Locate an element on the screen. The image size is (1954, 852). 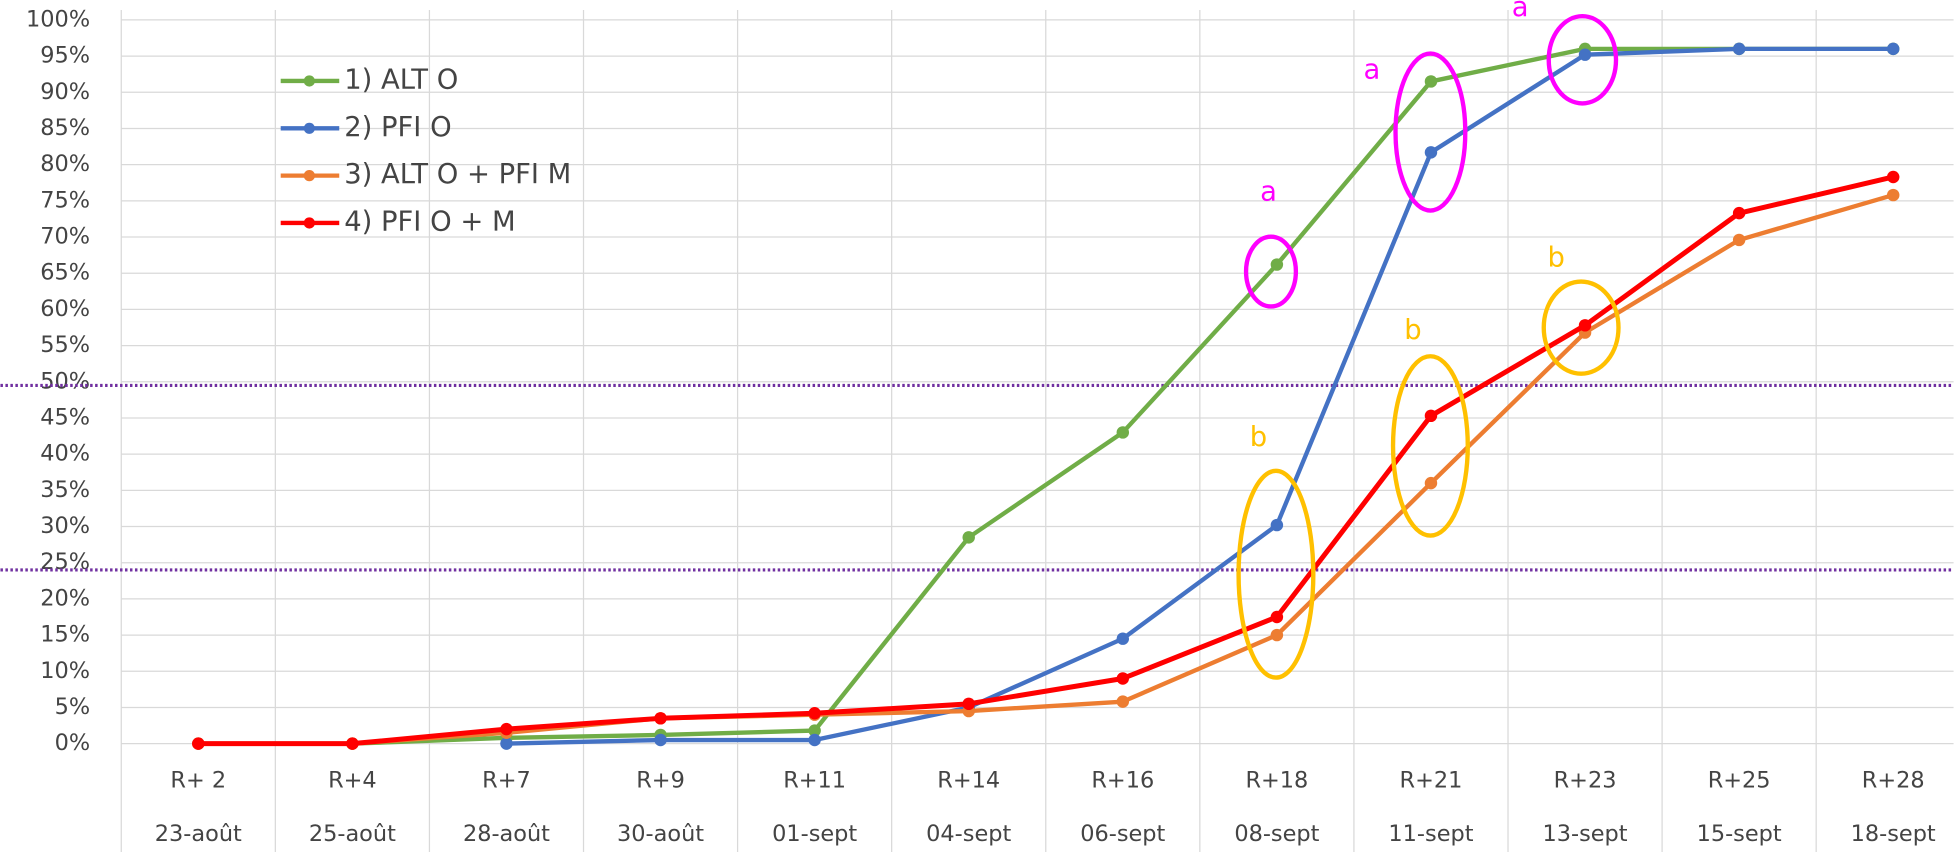
y-tick-label: 5% is located at coordinates (73, 707).